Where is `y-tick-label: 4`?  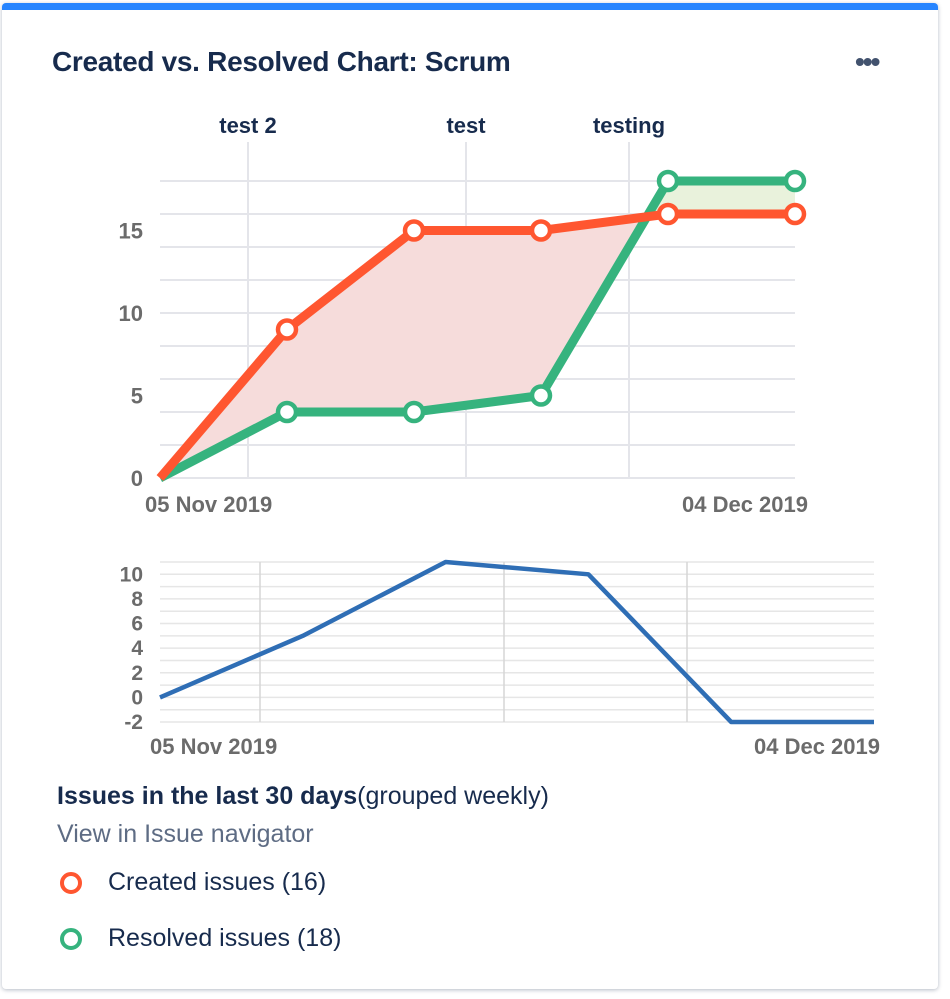
y-tick-label: 4 is located at coordinates (137, 648).